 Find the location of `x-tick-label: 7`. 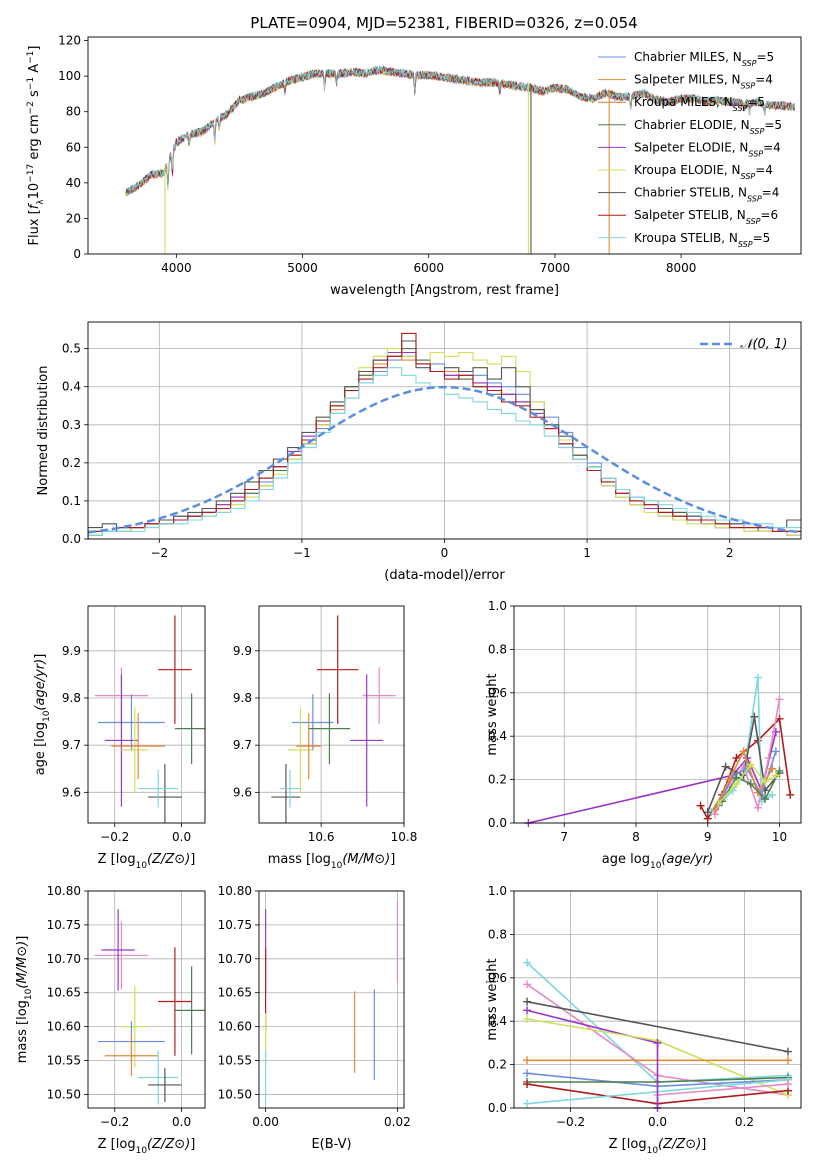

x-tick-label: 7 is located at coordinates (564, 837).